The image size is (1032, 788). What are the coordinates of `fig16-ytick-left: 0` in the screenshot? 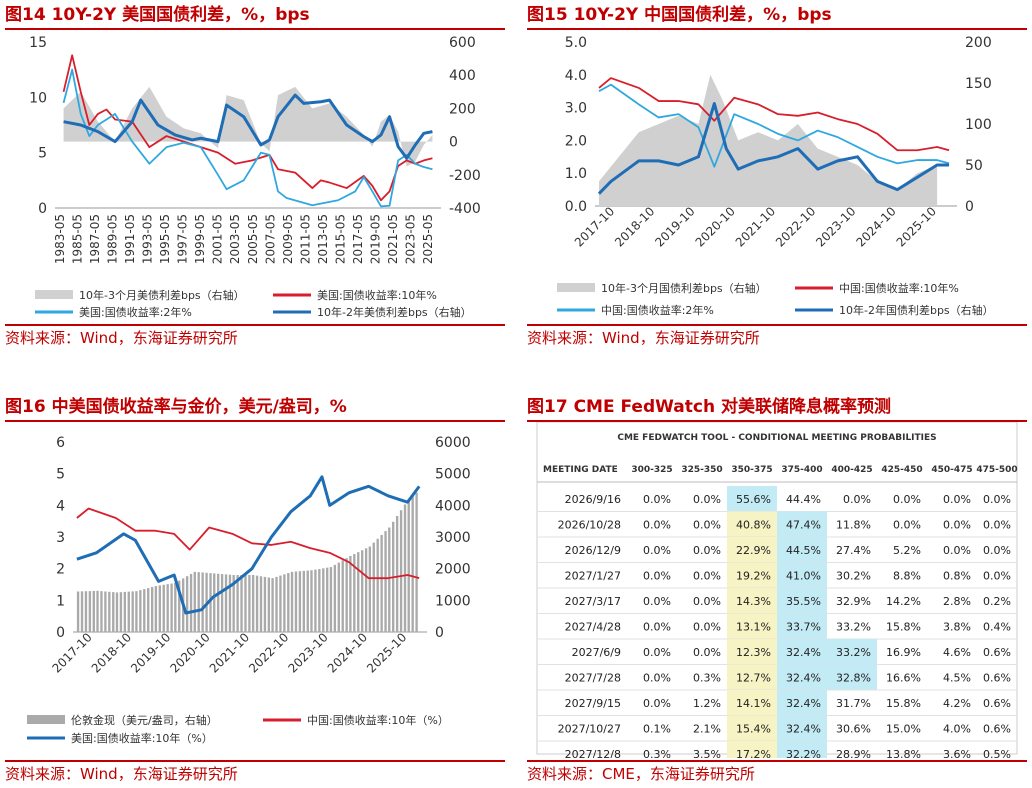 It's located at (60, 633).